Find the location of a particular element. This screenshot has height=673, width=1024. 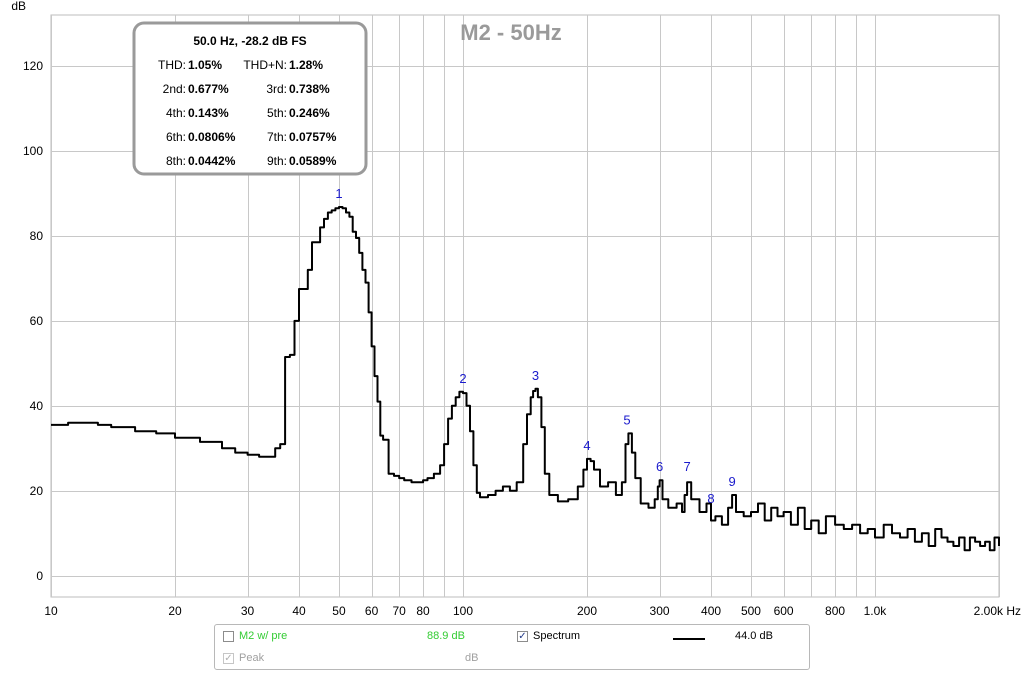

x-tick-label: 20 is located at coordinates (175, 611).